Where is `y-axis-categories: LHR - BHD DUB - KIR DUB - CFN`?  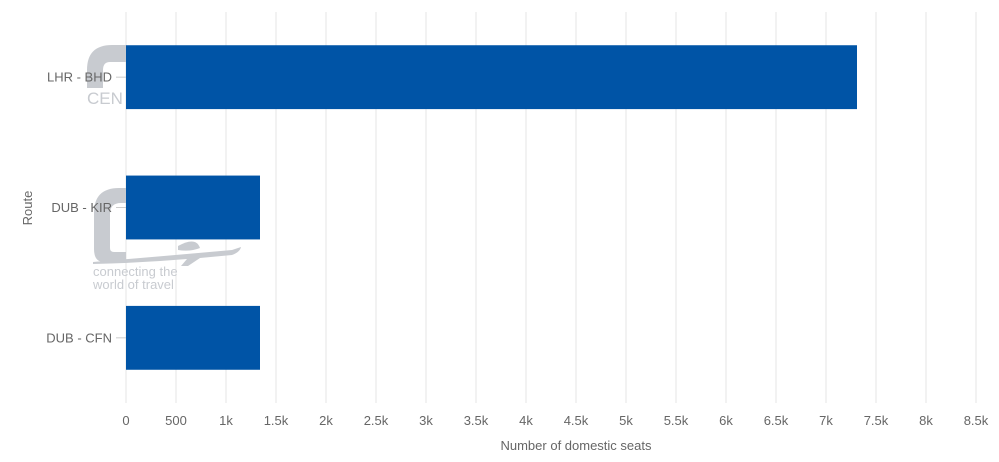 y-axis-categories: LHR - BHD DUB - KIR DUB - CFN is located at coordinates (86, 207).